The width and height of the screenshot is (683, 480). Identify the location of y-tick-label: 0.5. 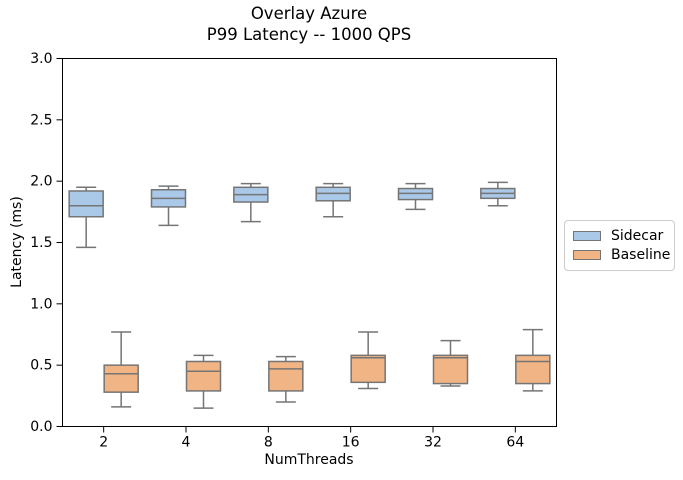
(41, 366).